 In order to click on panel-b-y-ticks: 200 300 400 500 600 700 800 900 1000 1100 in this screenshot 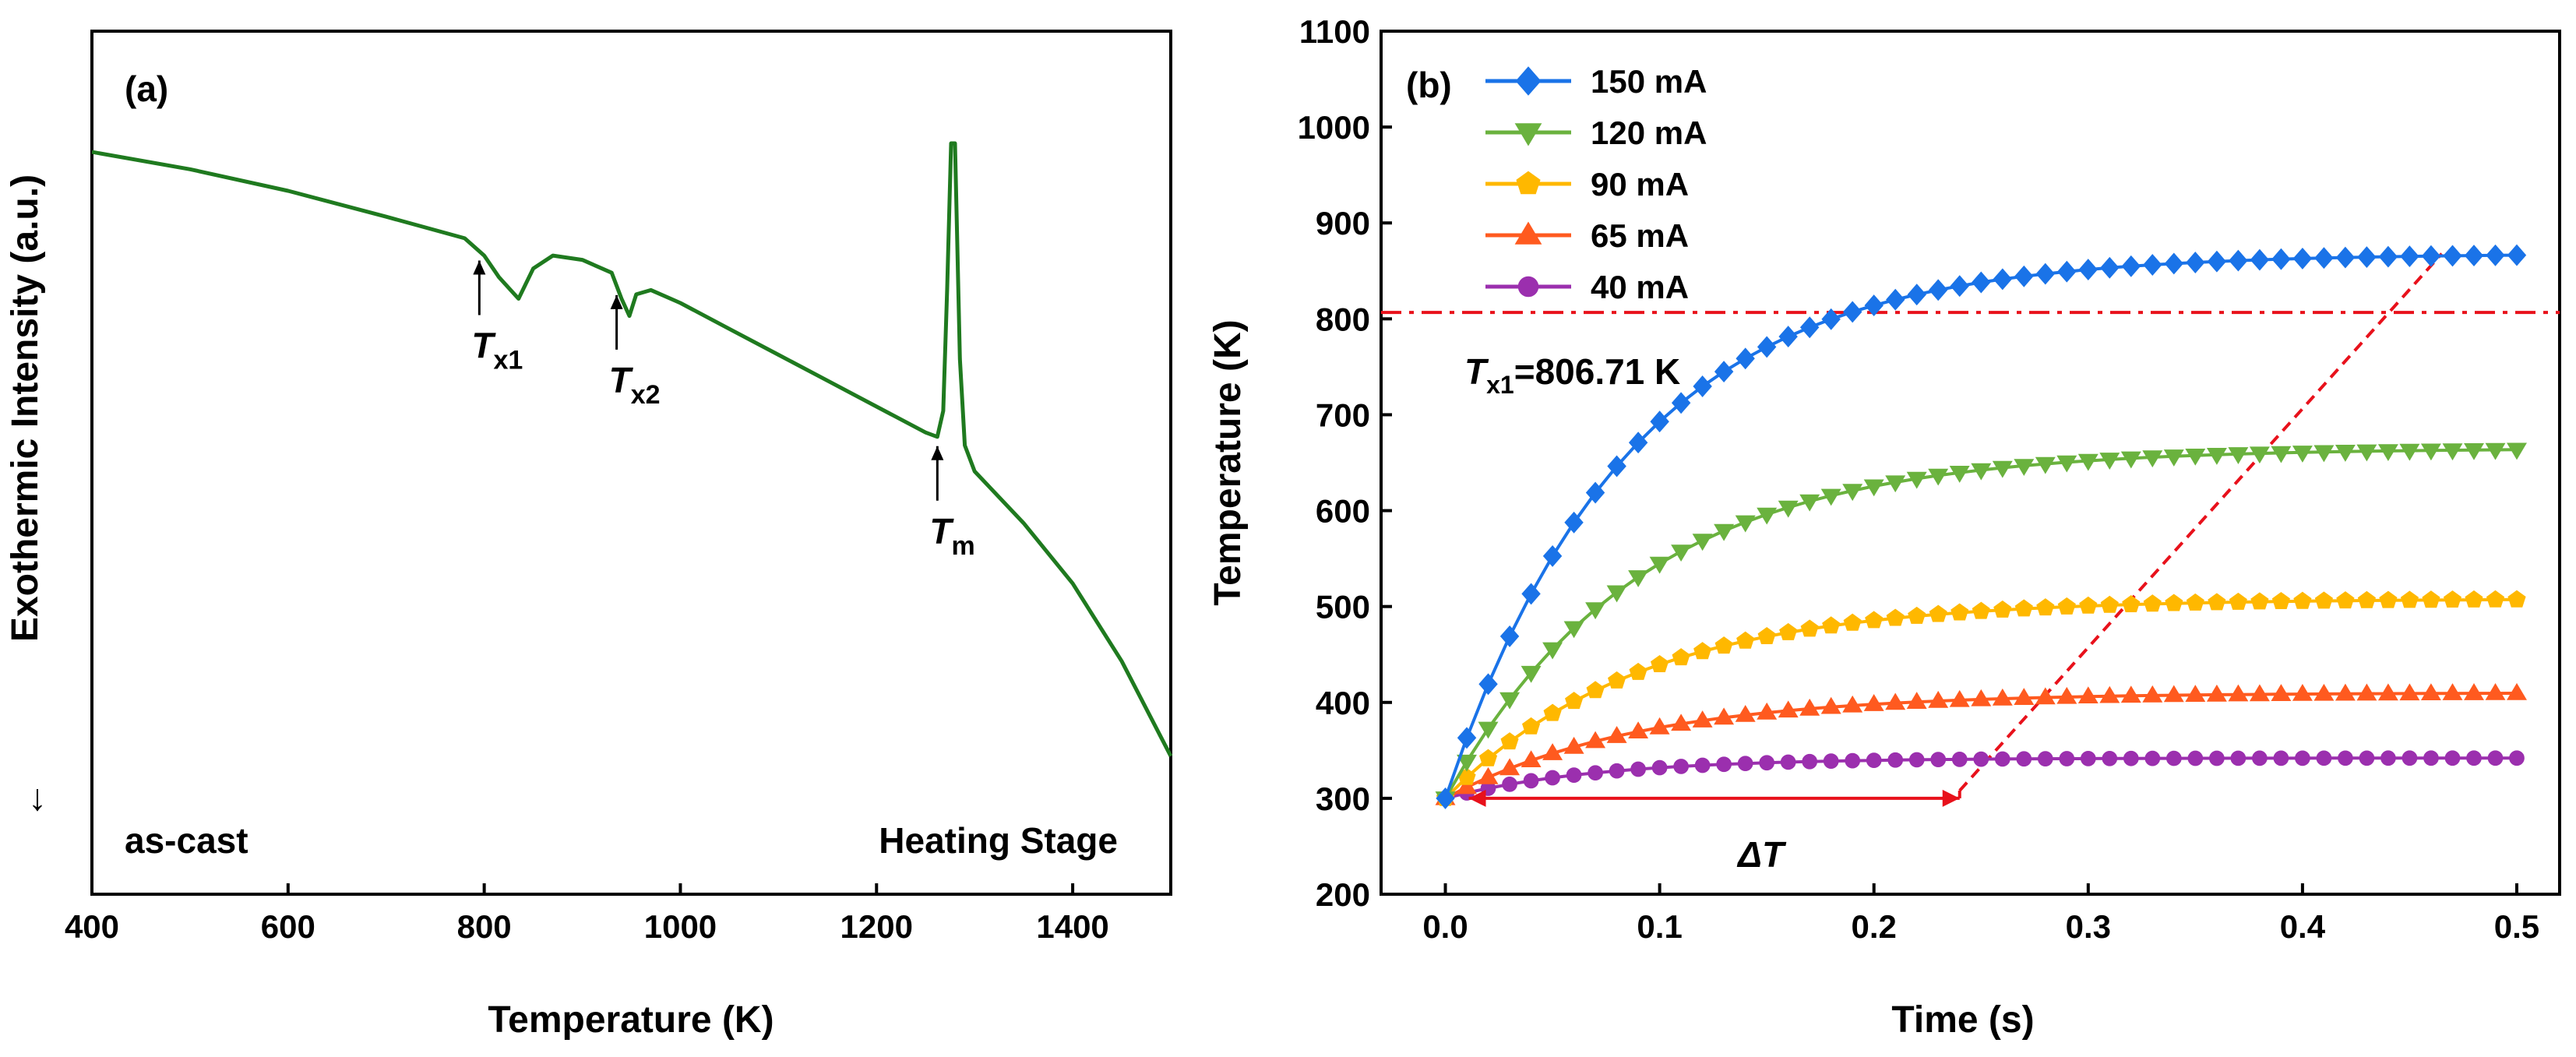, I will do `click(1345, 463)`.